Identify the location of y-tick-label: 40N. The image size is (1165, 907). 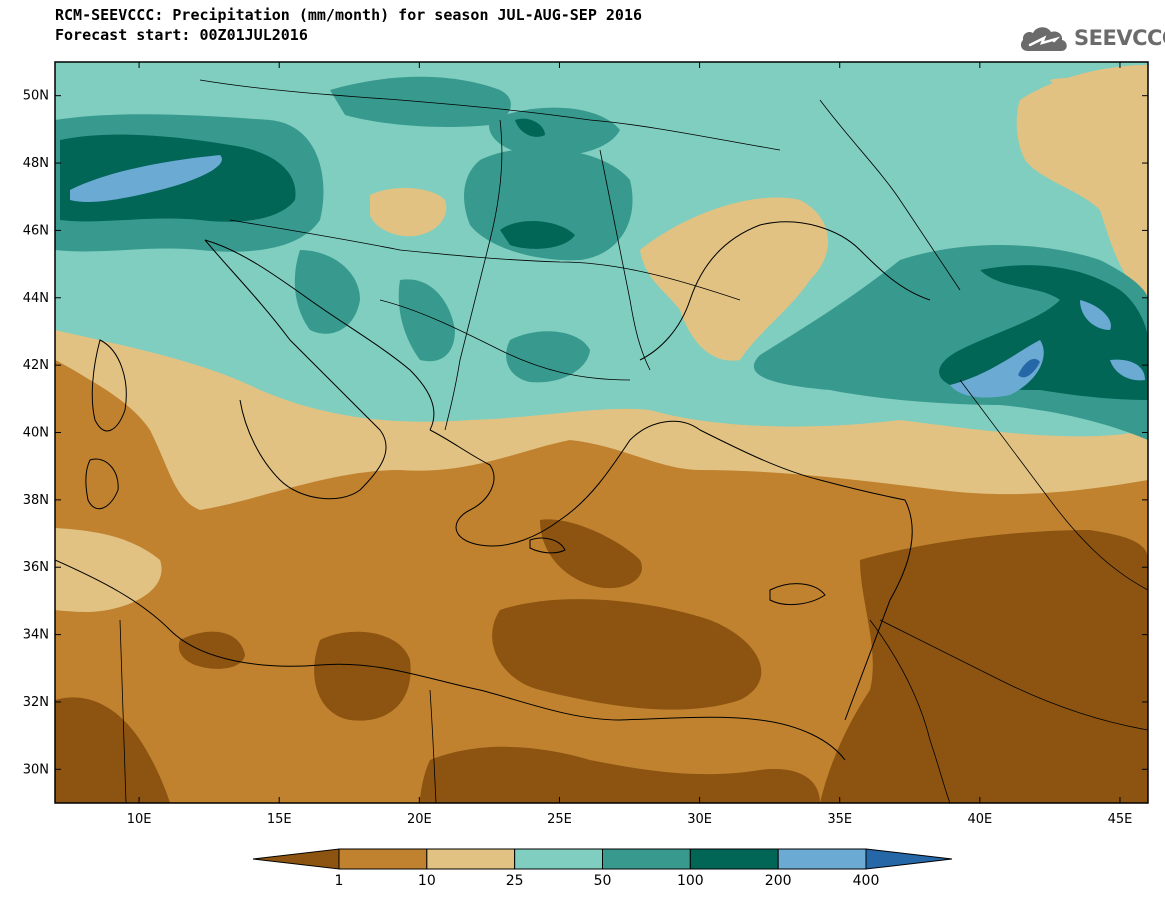
(36, 433).